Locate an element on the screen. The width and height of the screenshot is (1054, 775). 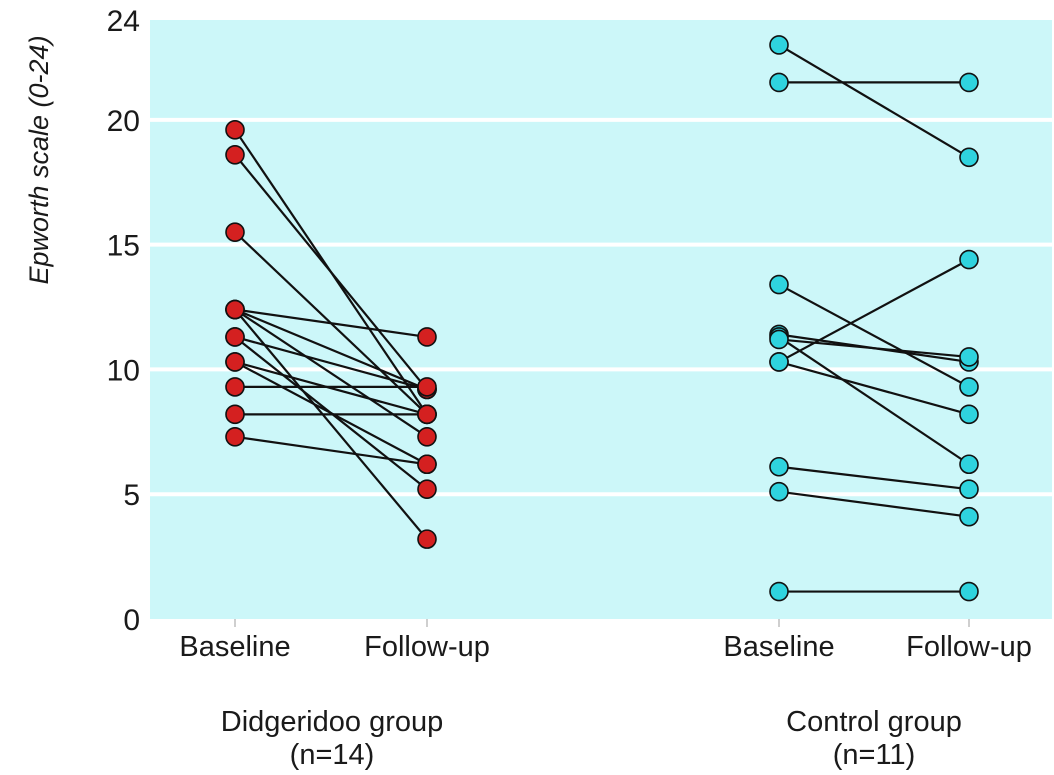
y-axis-ticks: 0 5 10 15 20 24 is located at coordinates (123, 321).